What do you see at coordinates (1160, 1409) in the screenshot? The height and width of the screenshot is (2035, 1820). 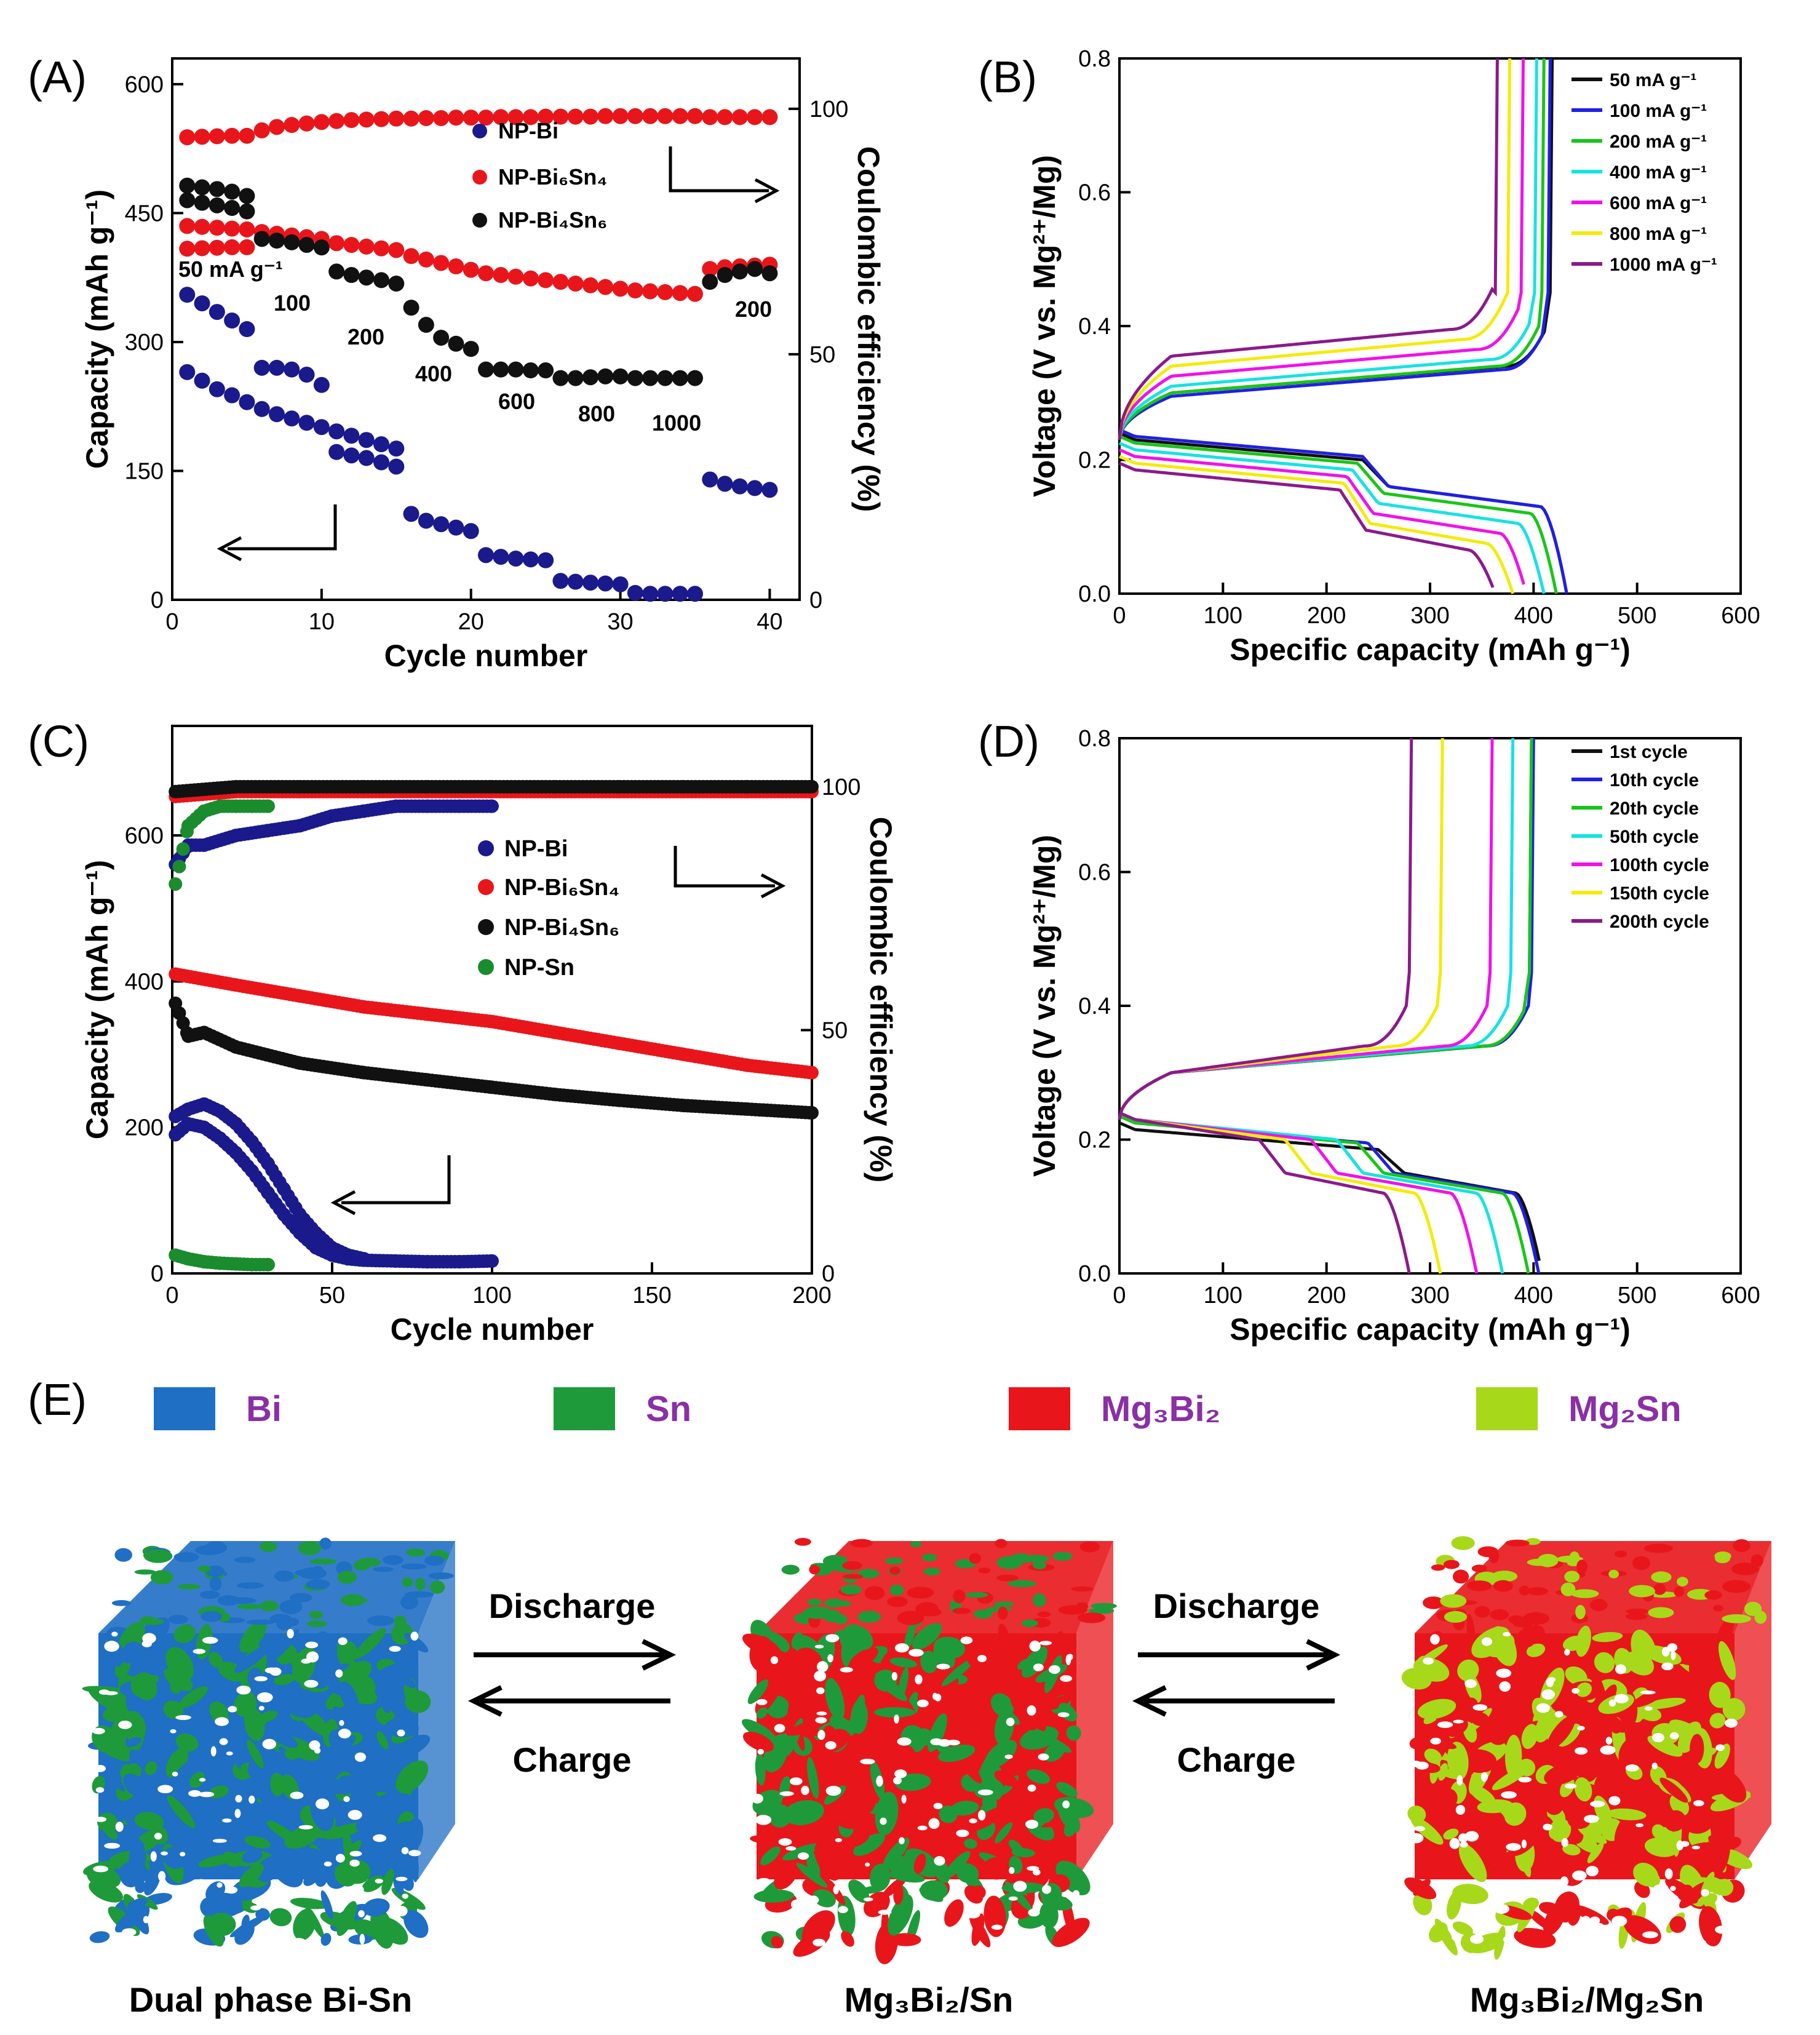 I see `legend-label: Mg₃Bi₂` at bounding box center [1160, 1409].